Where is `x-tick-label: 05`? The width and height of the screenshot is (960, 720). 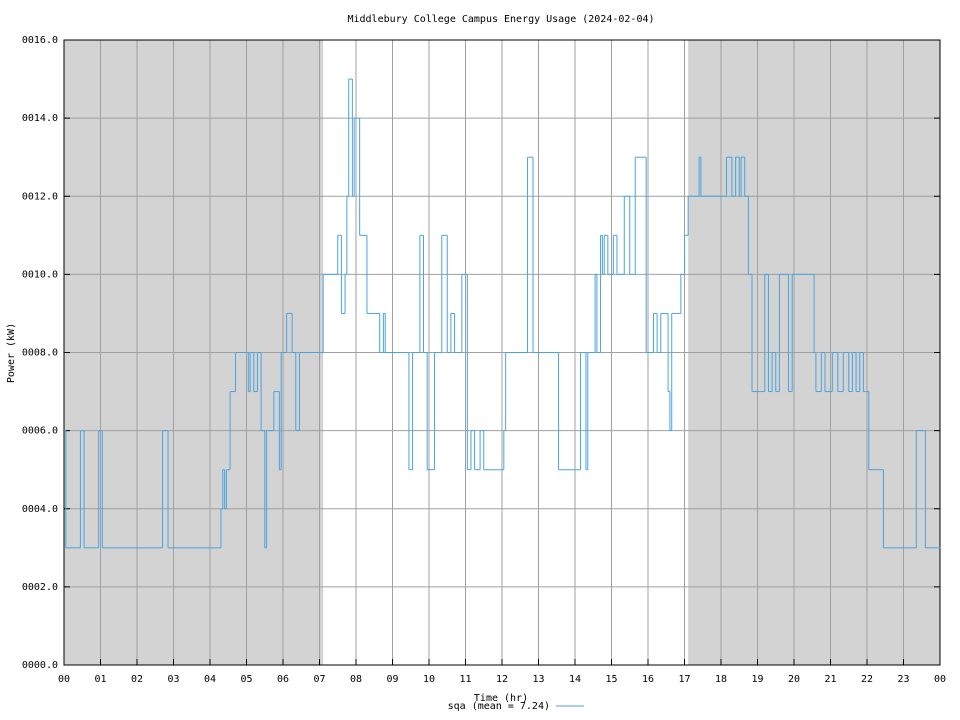 x-tick-label: 05 is located at coordinates (246, 679).